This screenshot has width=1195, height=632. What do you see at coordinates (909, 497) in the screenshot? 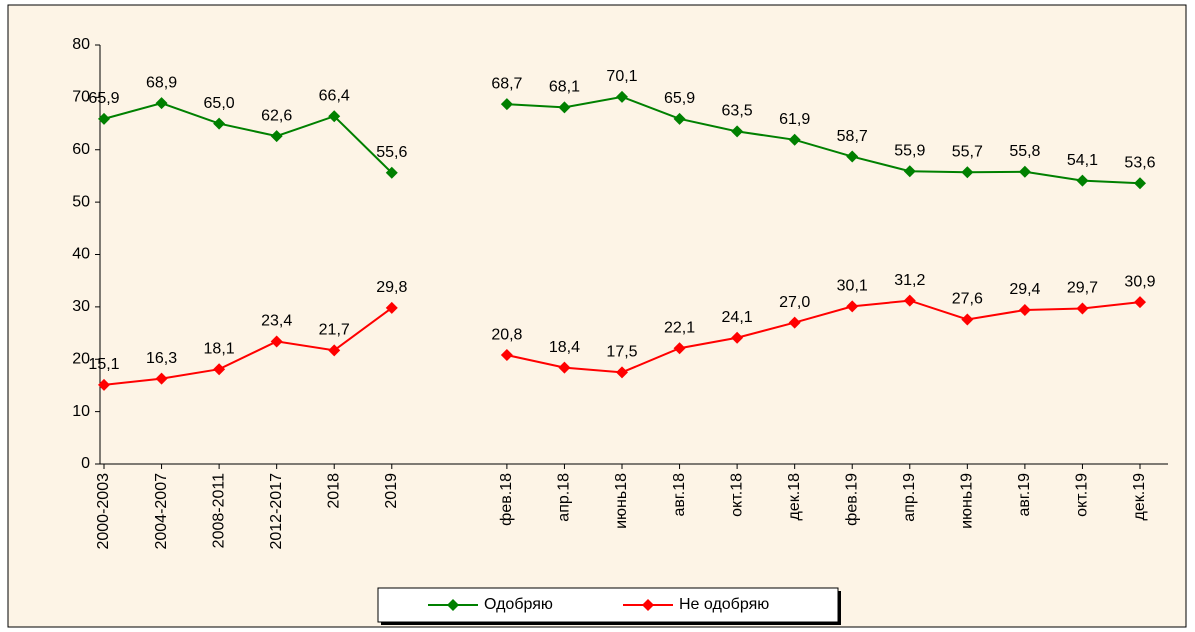
I see `x-tick-label: апр.19` at bounding box center [909, 497].